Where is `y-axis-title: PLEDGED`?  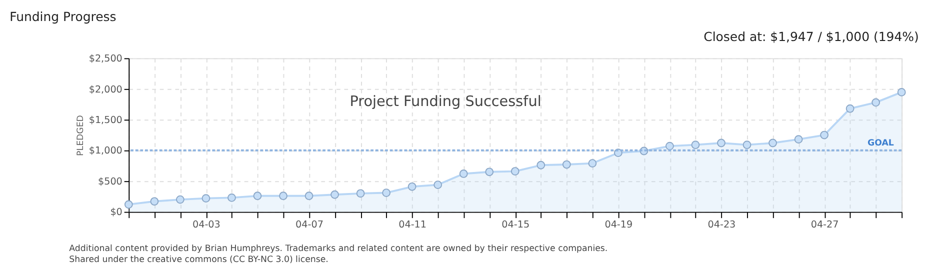
y-axis-title: PLEDGED is located at coordinates (81, 135).